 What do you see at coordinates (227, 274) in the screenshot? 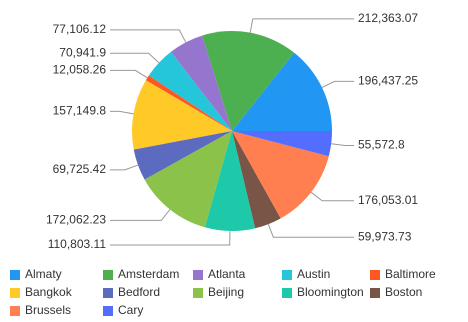
I see `legend-label: Atlanta` at bounding box center [227, 274].